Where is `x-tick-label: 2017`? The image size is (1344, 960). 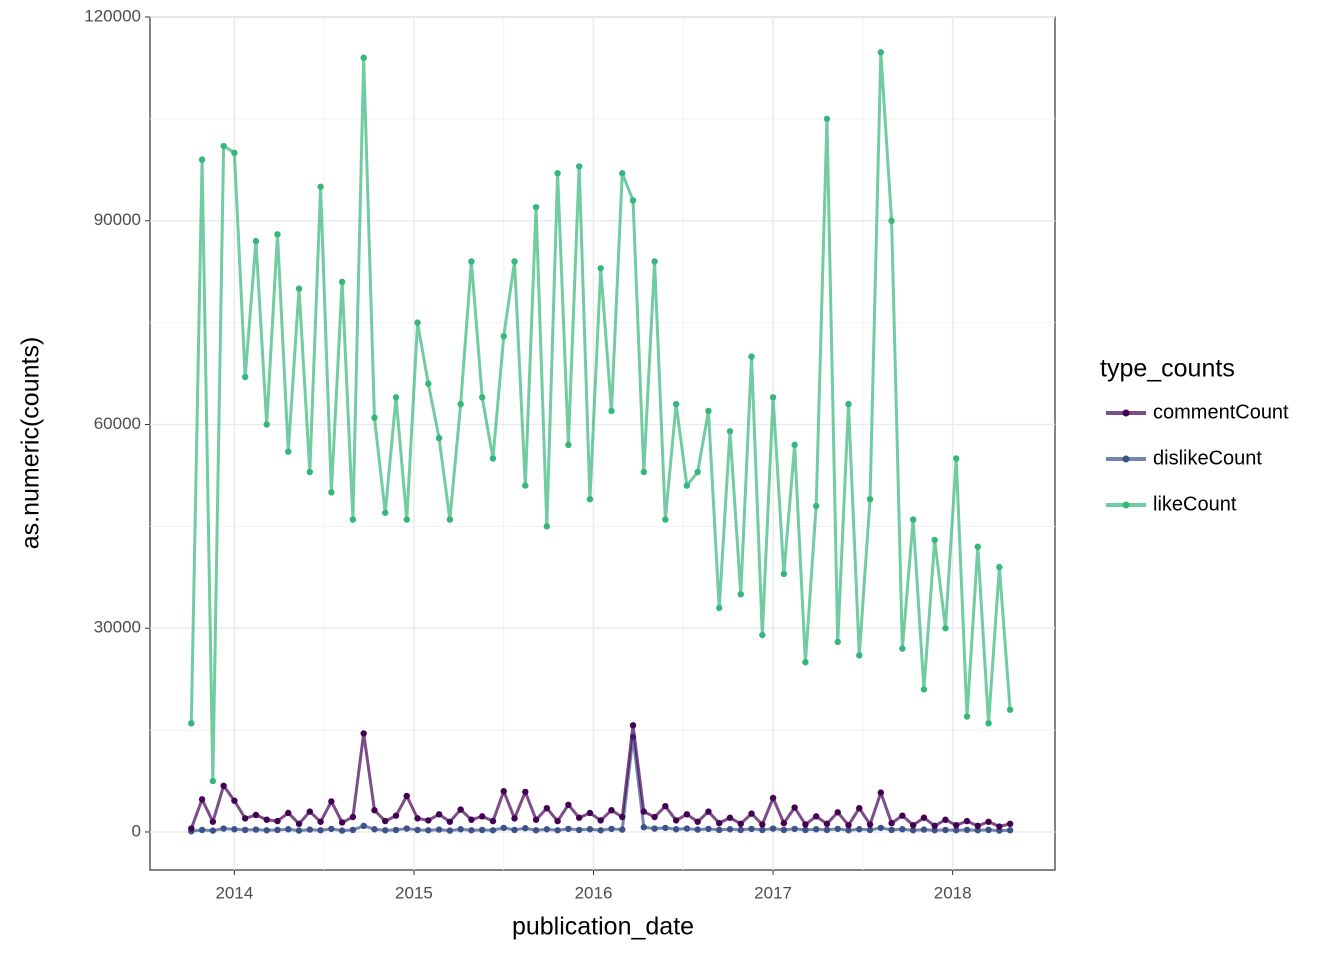
x-tick-label: 2017 is located at coordinates (773, 892).